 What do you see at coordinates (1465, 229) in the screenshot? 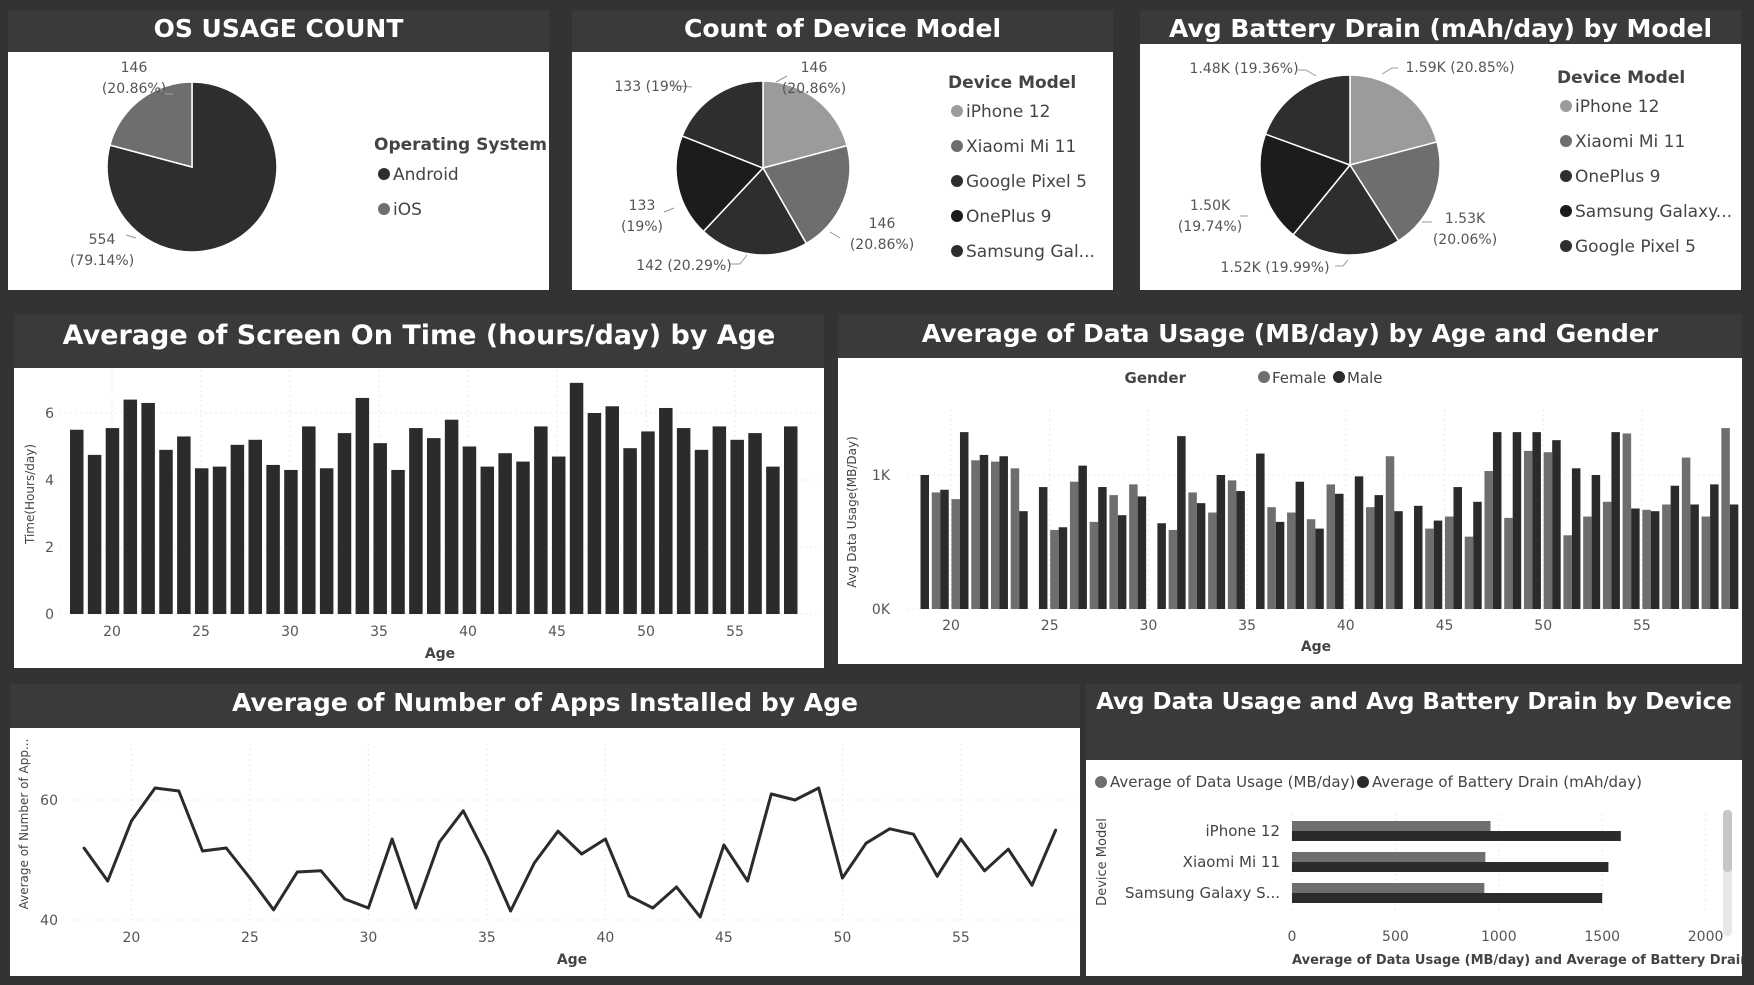
I see `battery-xiaomi-label: 1.53K (20.06%)` at bounding box center [1465, 229].